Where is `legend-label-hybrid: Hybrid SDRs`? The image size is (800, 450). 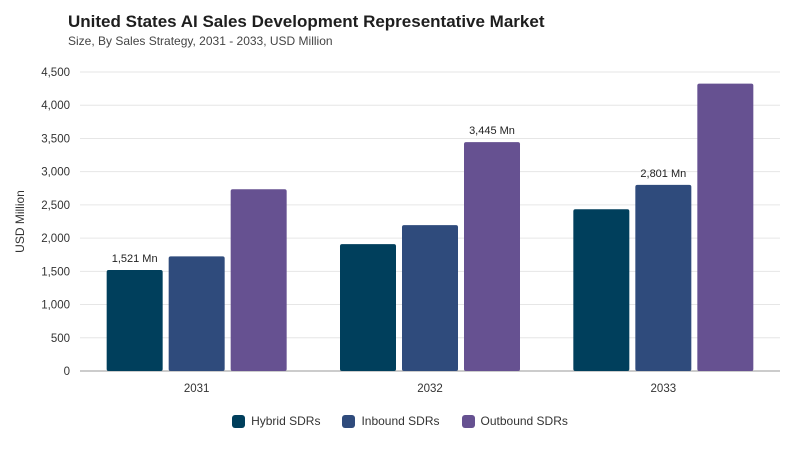 legend-label-hybrid: Hybrid SDRs is located at coordinates (286, 421).